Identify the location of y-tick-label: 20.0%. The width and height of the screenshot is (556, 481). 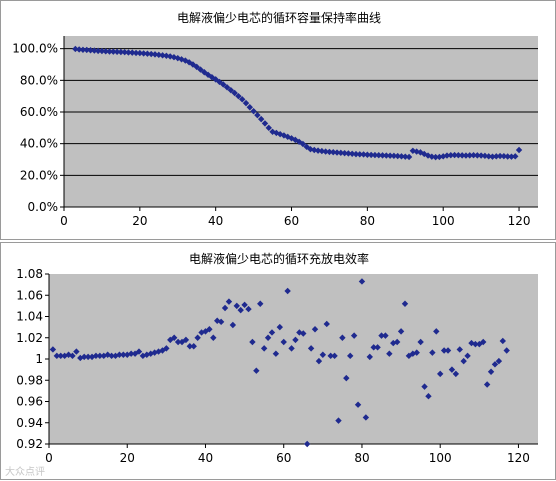
(39, 175).